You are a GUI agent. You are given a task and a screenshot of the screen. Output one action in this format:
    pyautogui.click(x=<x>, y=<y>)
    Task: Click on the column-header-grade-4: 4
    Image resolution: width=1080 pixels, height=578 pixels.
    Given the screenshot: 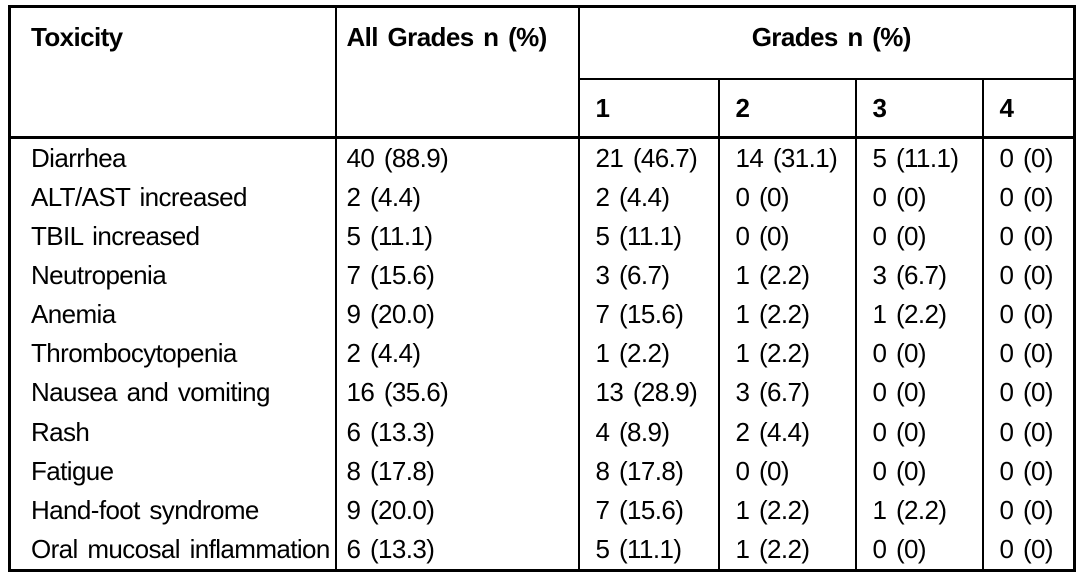 What is the action you would take?
    pyautogui.click(x=1028, y=108)
    